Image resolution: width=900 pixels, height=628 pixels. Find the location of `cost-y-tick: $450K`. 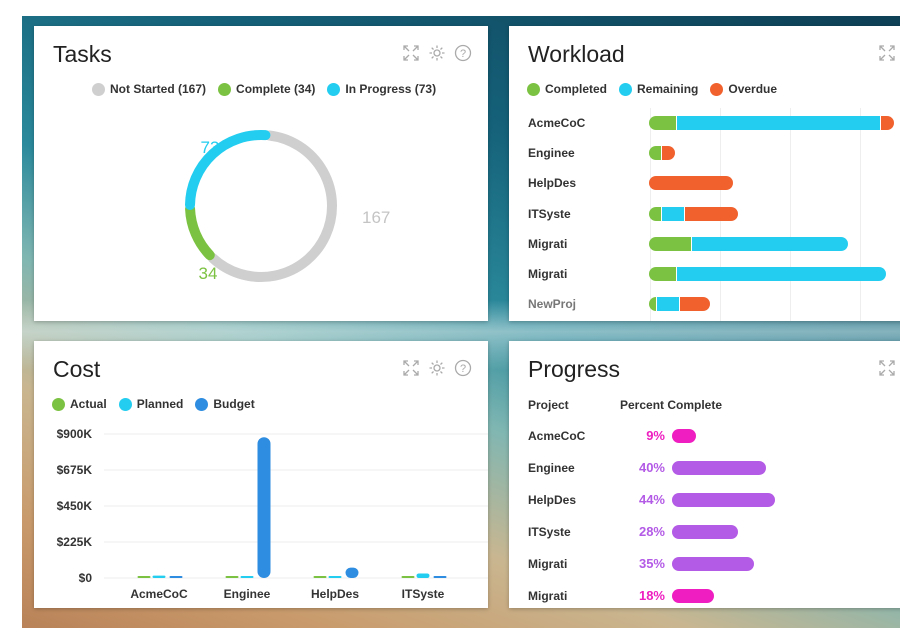

cost-y-tick: $450K is located at coordinates (75, 506).